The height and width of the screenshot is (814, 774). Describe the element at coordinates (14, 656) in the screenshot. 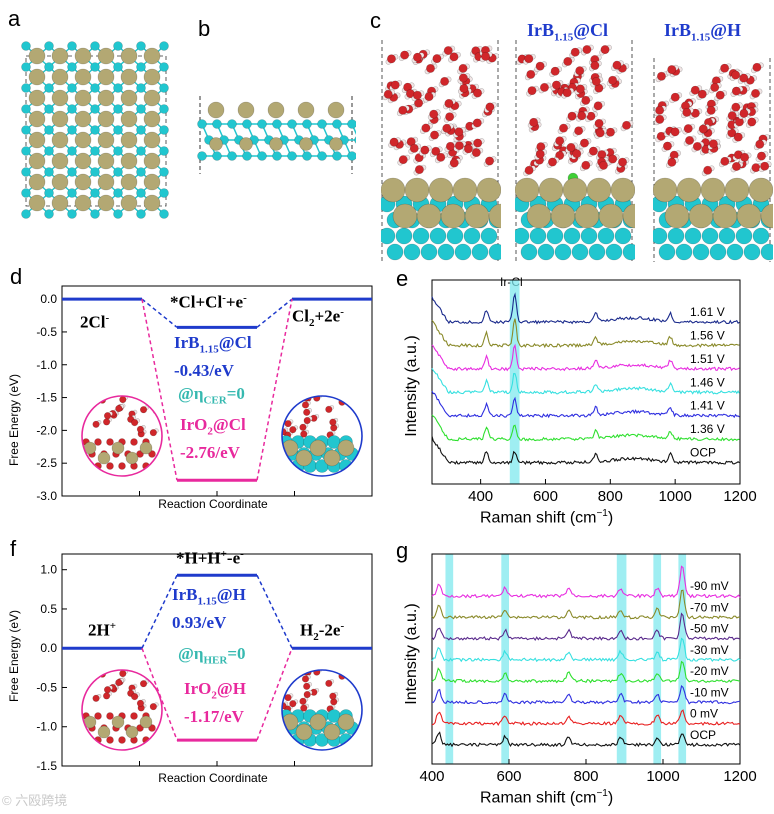

I see `chart-f-ylabel: Free Energy (eV)` at that location.